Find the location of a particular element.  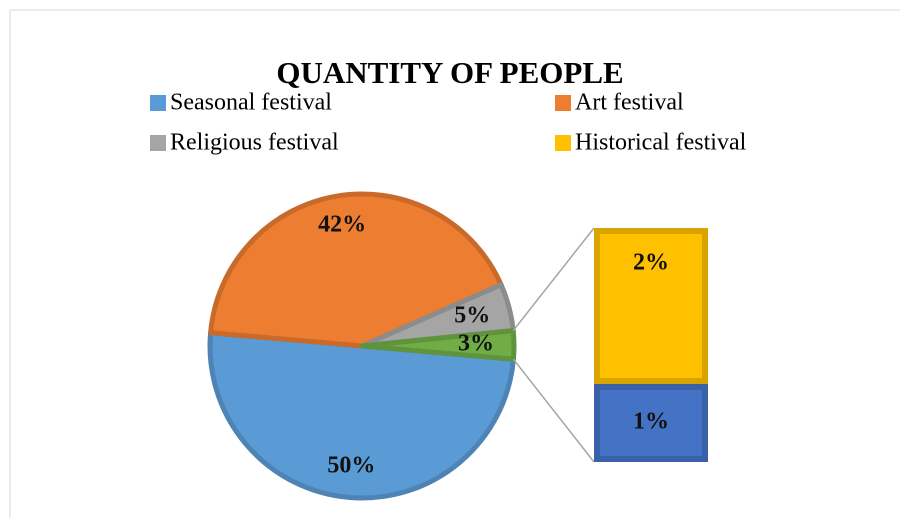

data-label: 1% is located at coordinates (651, 422).